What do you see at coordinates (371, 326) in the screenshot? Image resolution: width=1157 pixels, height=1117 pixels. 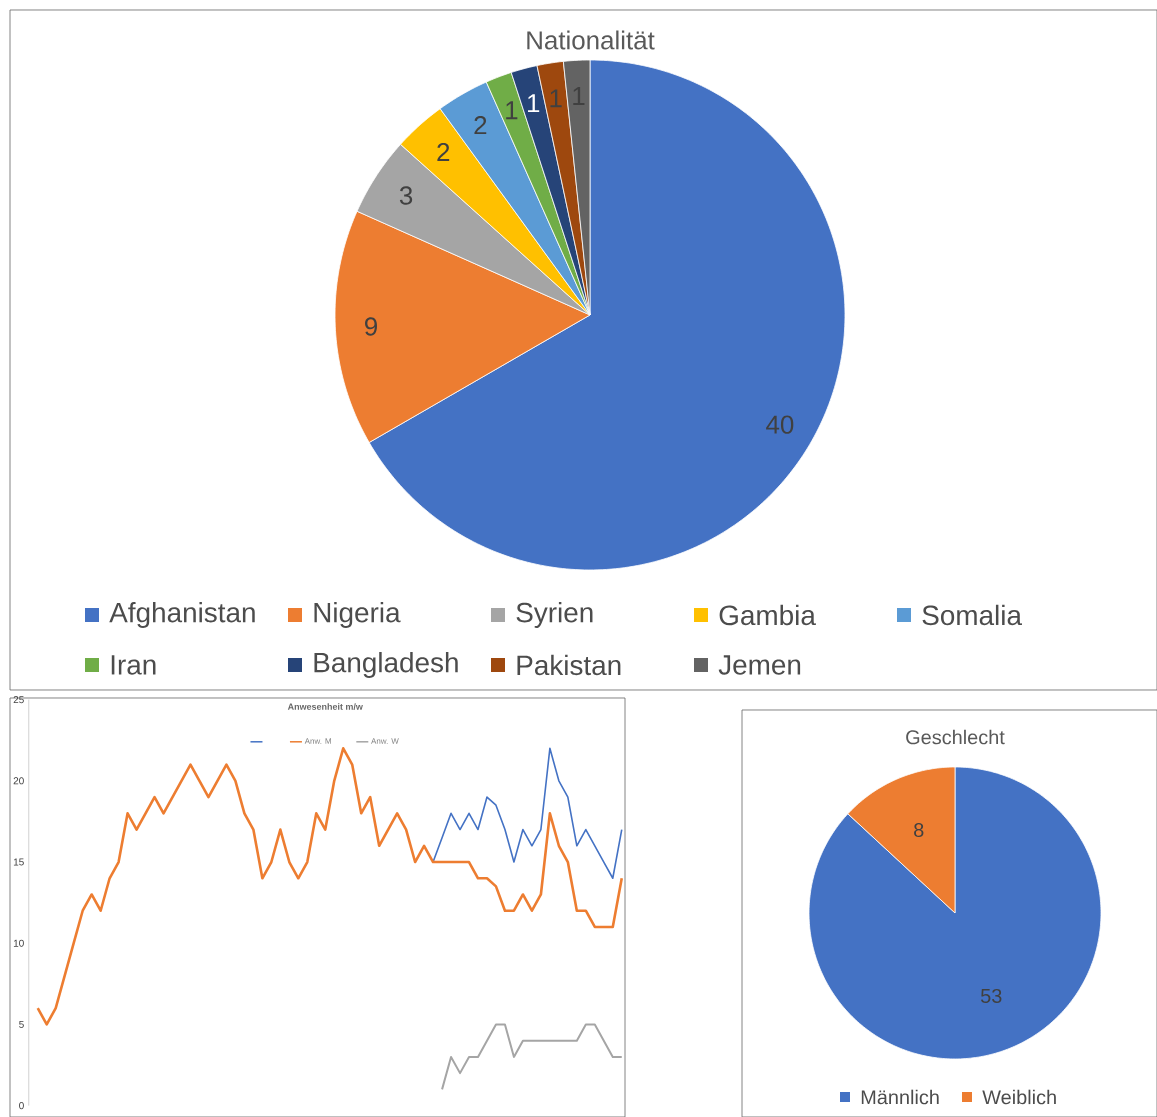 I see `data-label: 9` at bounding box center [371, 326].